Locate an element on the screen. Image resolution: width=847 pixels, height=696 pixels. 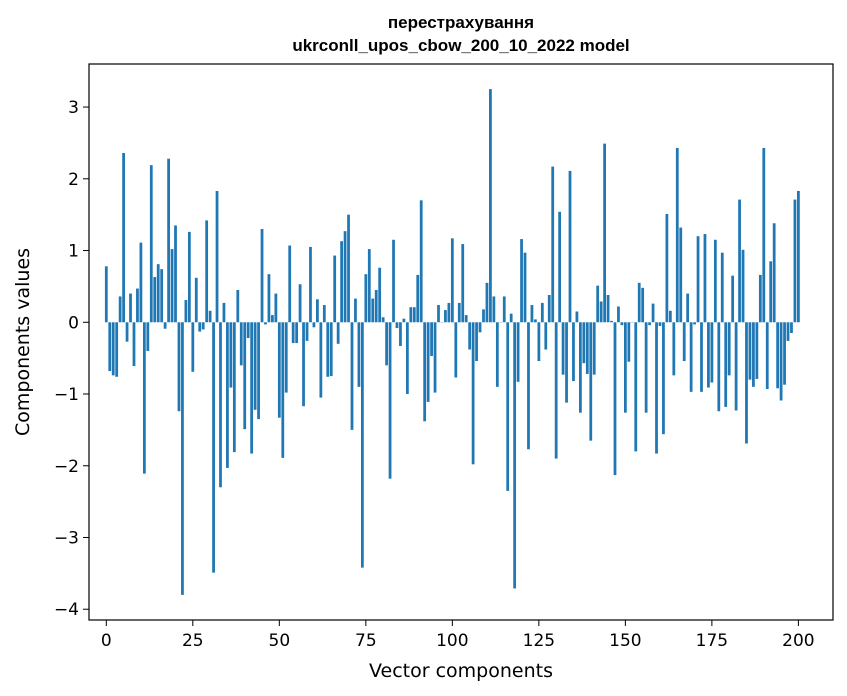
chart-title-line1: перестрахування is located at coordinates (461, 22).